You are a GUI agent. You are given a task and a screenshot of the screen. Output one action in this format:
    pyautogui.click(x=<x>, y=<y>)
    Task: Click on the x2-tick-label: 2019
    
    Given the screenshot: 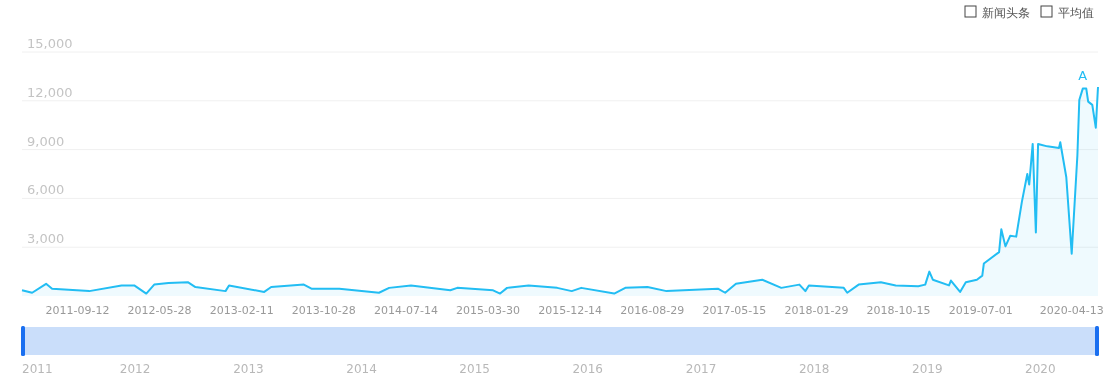 What is the action you would take?
    pyautogui.click(x=927, y=369)
    